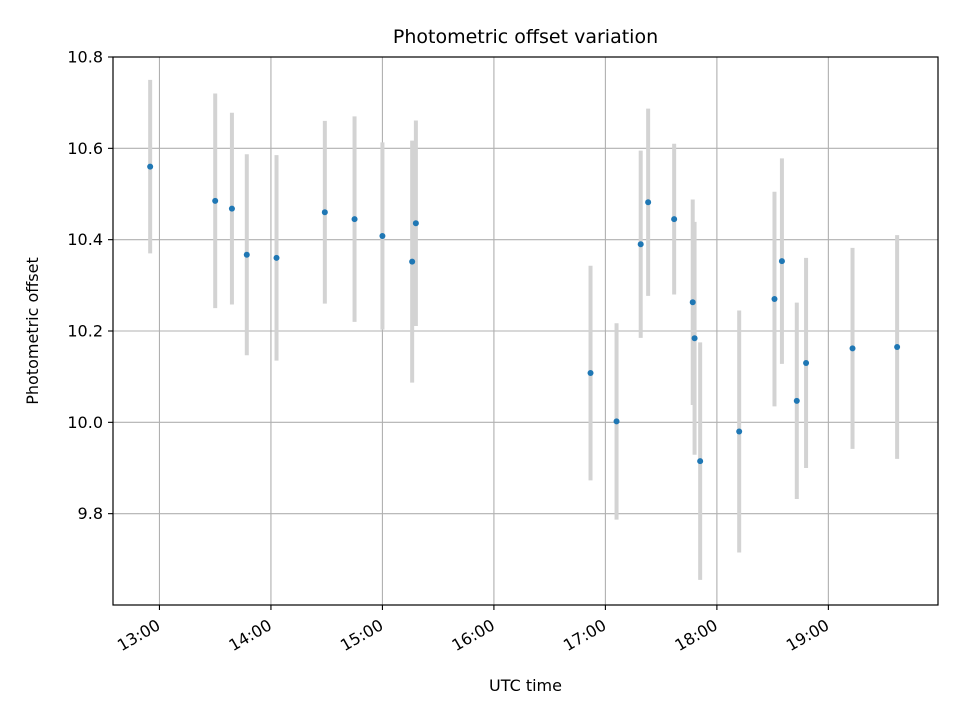 This screenshot has width=960, height=720. I want to click on x-tick-label: 13:00, so click(138, 635).